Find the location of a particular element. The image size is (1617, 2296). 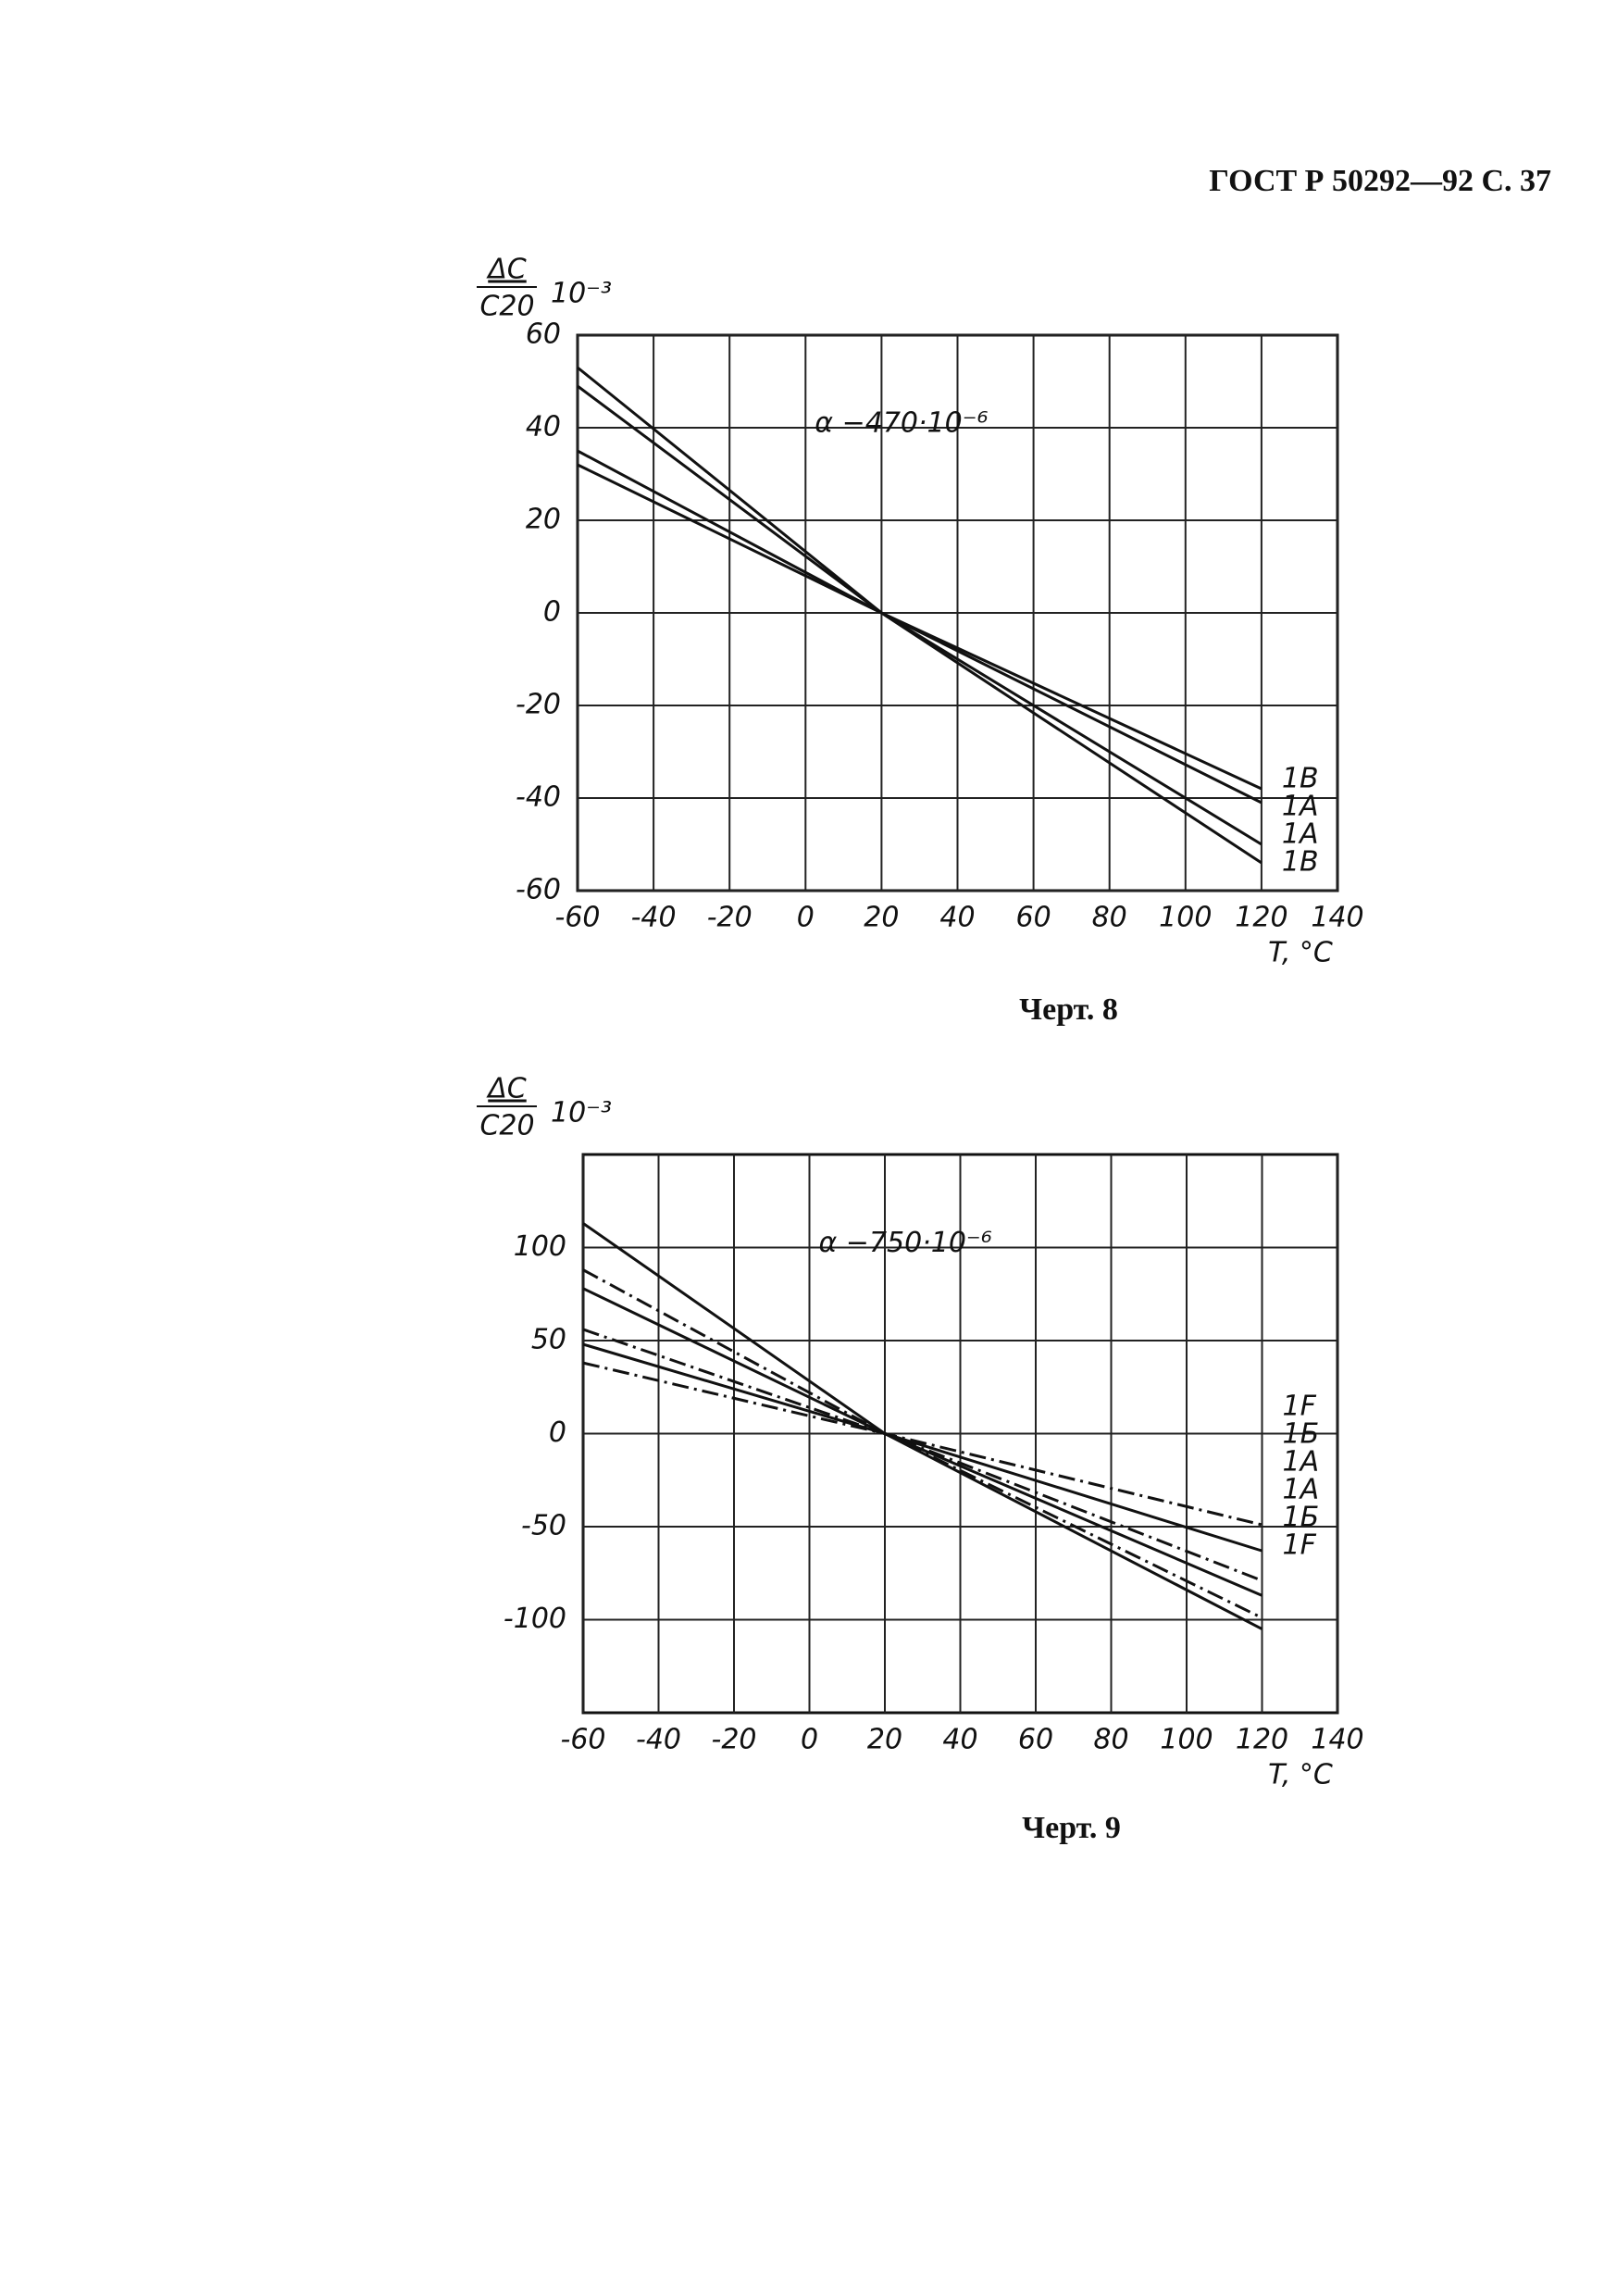

y-tick-label: 40 is located at coordinates (543, 427).